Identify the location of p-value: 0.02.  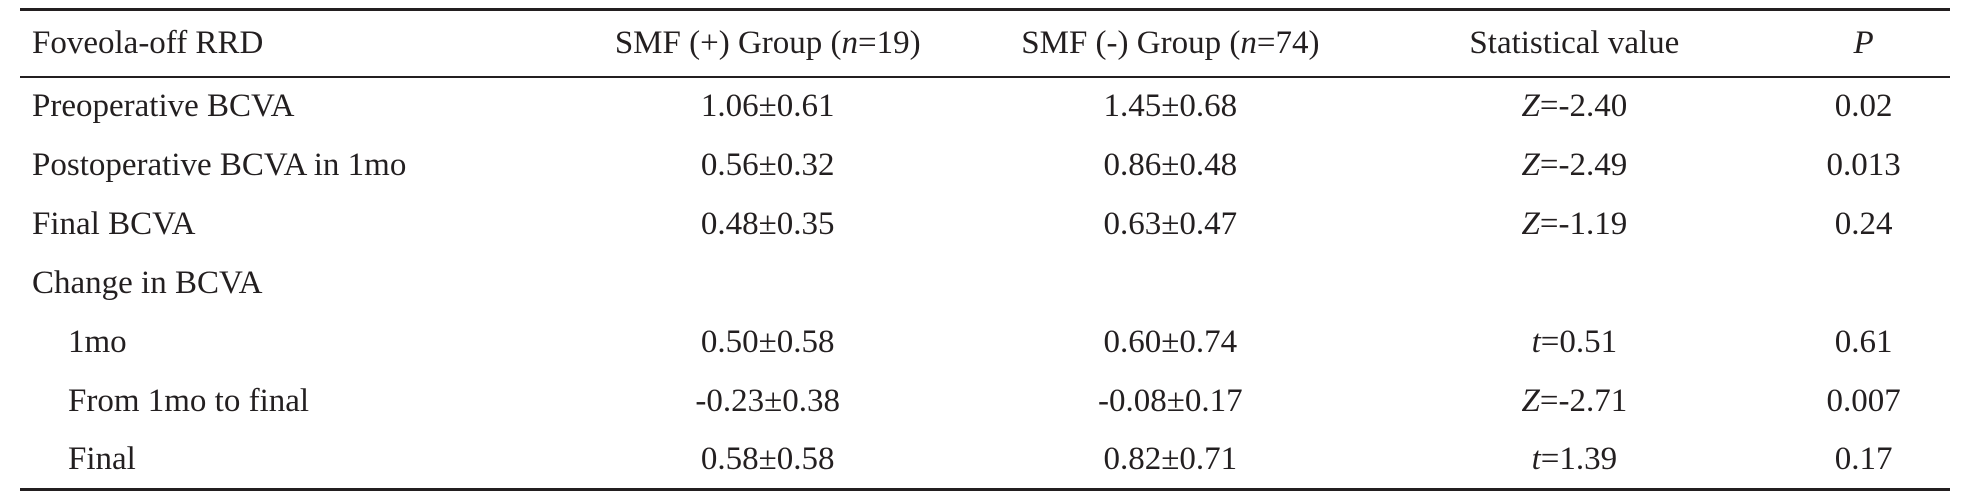
(1863, 106).